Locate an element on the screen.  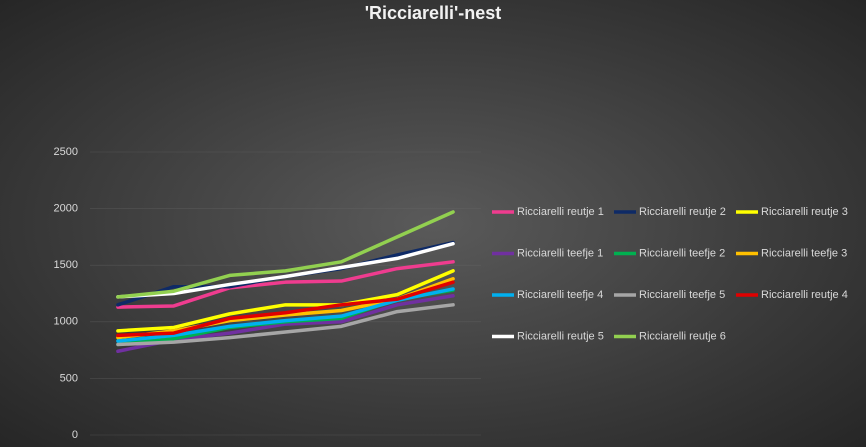
legend-label: Ricciarelli reutje 6 is located at coordinates (682, 336).